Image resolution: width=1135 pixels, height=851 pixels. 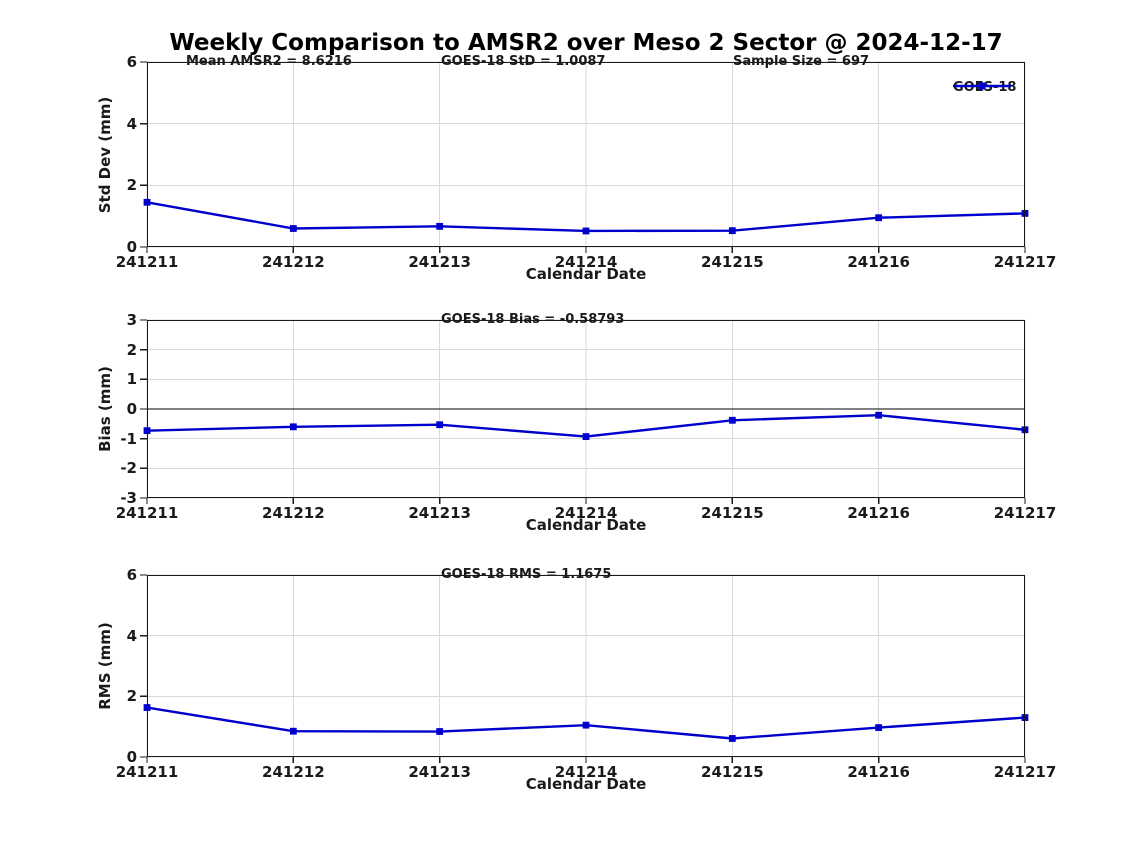 What do you see at coordinates (128, 498) in the screenshot?
I see `y-tick-label: -3` at bounding box center [128, 498].